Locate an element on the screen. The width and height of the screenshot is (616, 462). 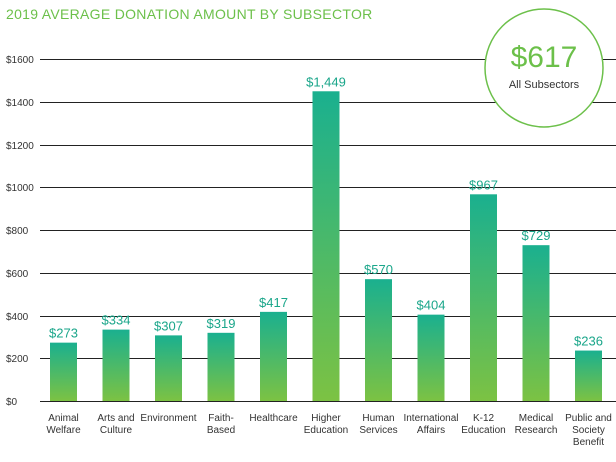
x-category-label: Affairs is located at coordinates (431, 430).